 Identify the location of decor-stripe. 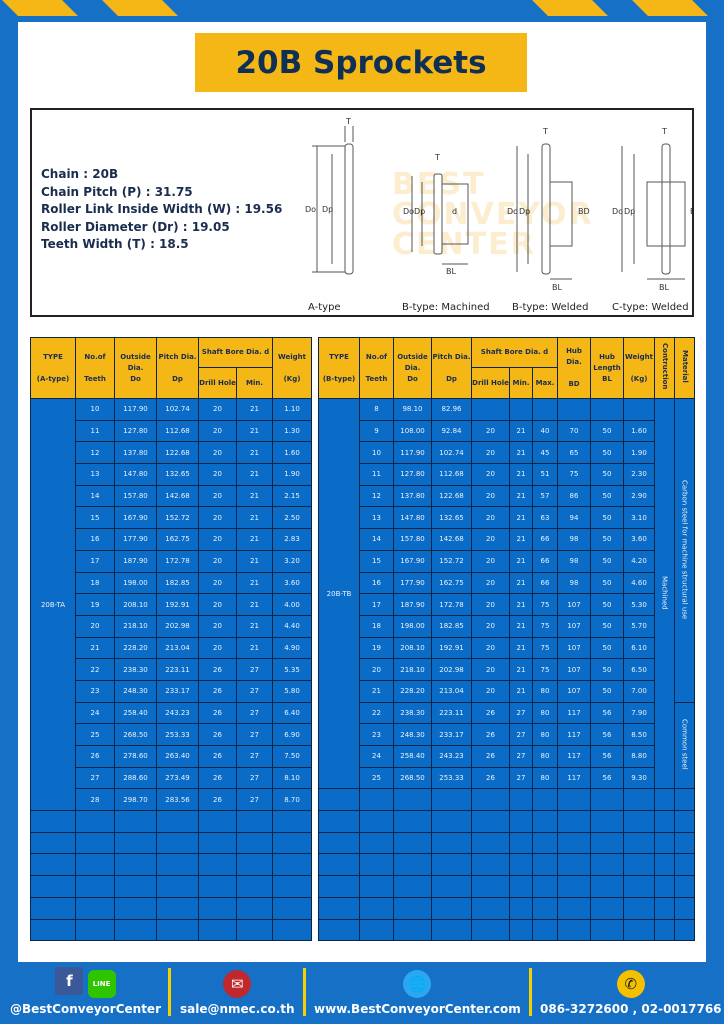
(140, 8).